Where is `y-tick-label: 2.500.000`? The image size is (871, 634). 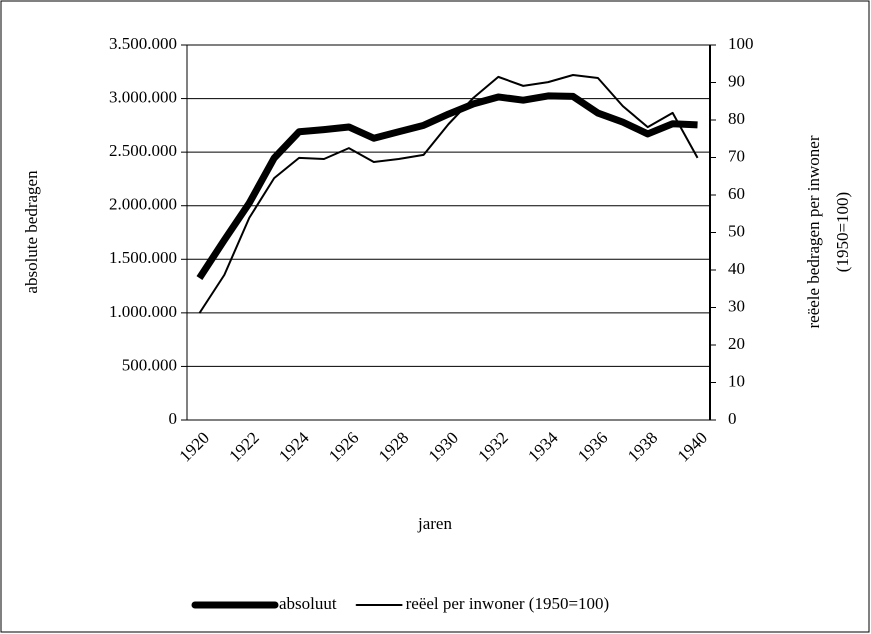
y-tick-label: 2.500.000 is located at coordinates (143, 150).